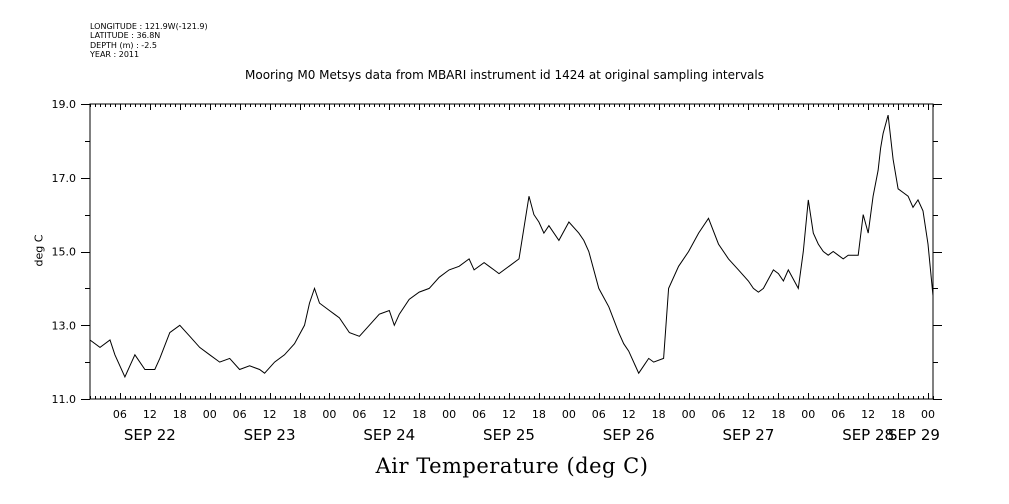  I want to click on y-tick-label: 19.0, so click(64, 104).